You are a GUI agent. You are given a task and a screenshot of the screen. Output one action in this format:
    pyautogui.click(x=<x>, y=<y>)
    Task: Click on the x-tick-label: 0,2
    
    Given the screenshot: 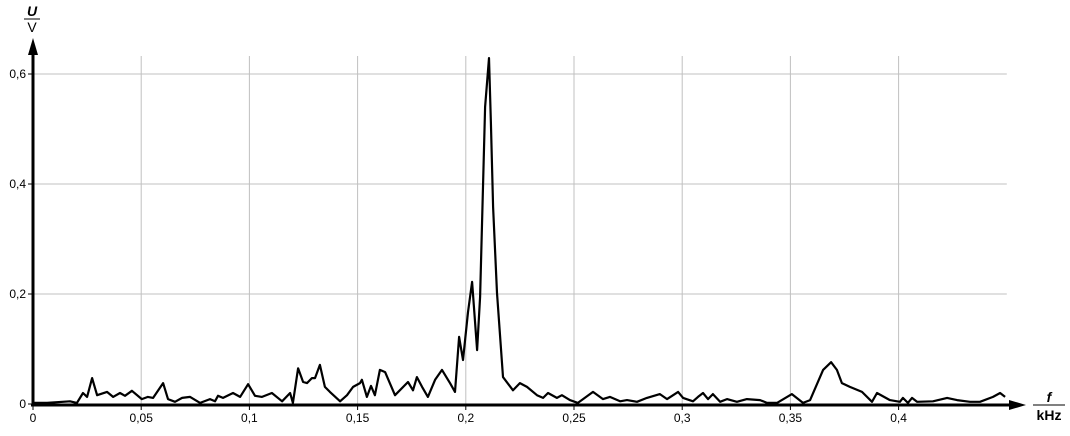 What is the action you would take?
    pyautogui.click(x=465, y=418)
    